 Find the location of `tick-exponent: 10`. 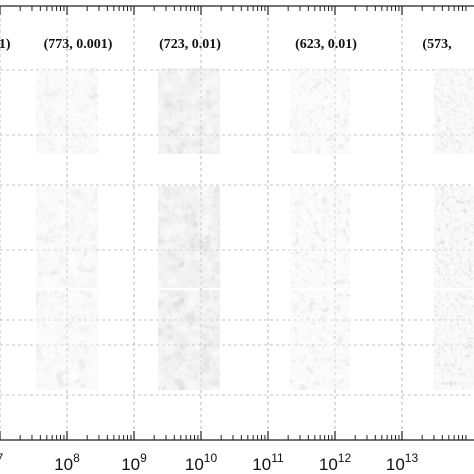

tick-exponent: 10 is located at coordinates (211, 458).